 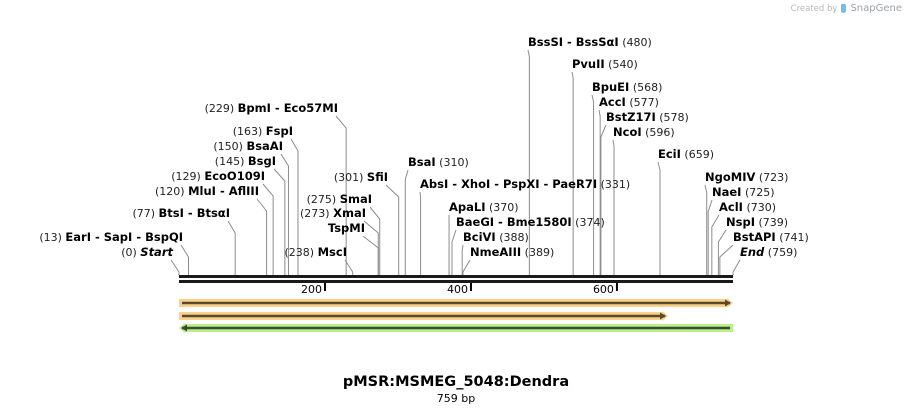 What do you see at coordinates (593, 184) in the screenshot?
I see `site-line-bpuEI` at bounding box center [593, 184].